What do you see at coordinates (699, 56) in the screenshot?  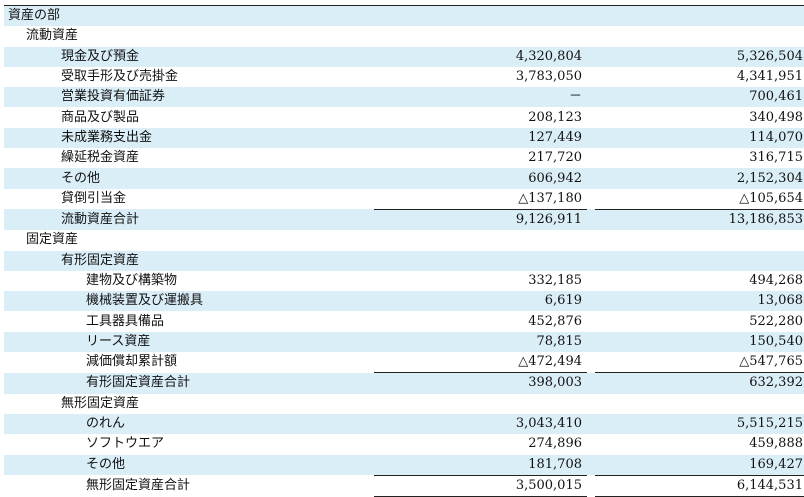 I see `current-year-value: 5,326,504` at bounding box center [699, 56].